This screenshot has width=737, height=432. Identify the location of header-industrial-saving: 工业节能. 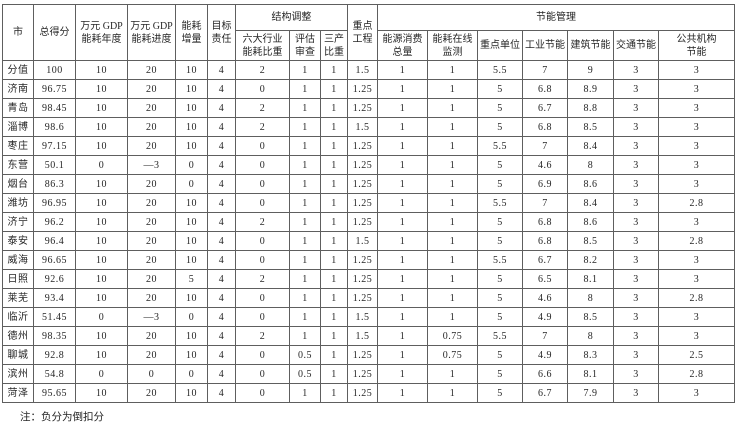
(545, 45).